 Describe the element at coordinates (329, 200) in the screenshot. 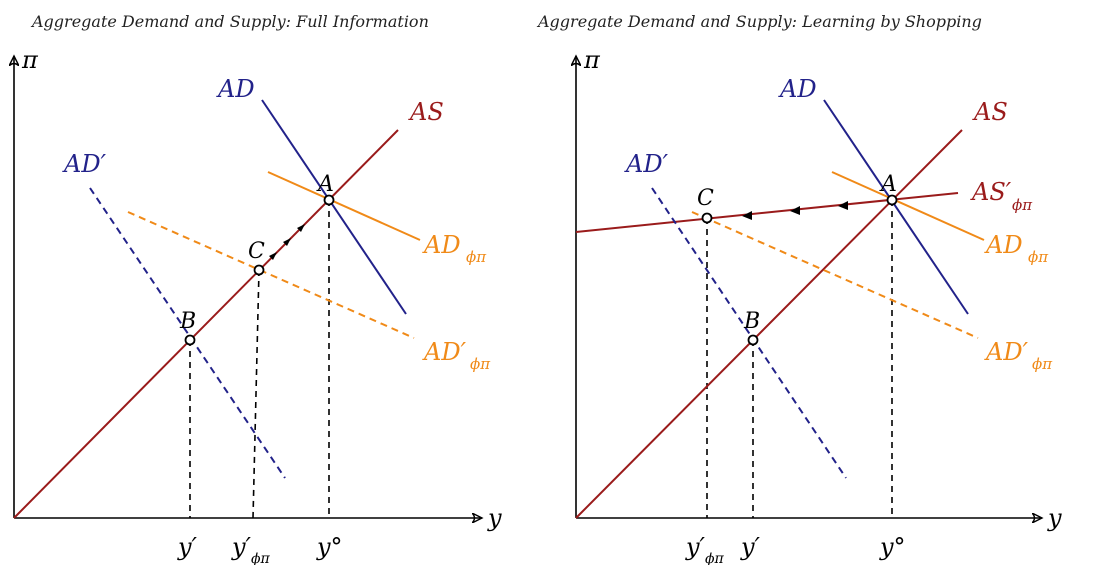

I see `left-point-a` at that location.